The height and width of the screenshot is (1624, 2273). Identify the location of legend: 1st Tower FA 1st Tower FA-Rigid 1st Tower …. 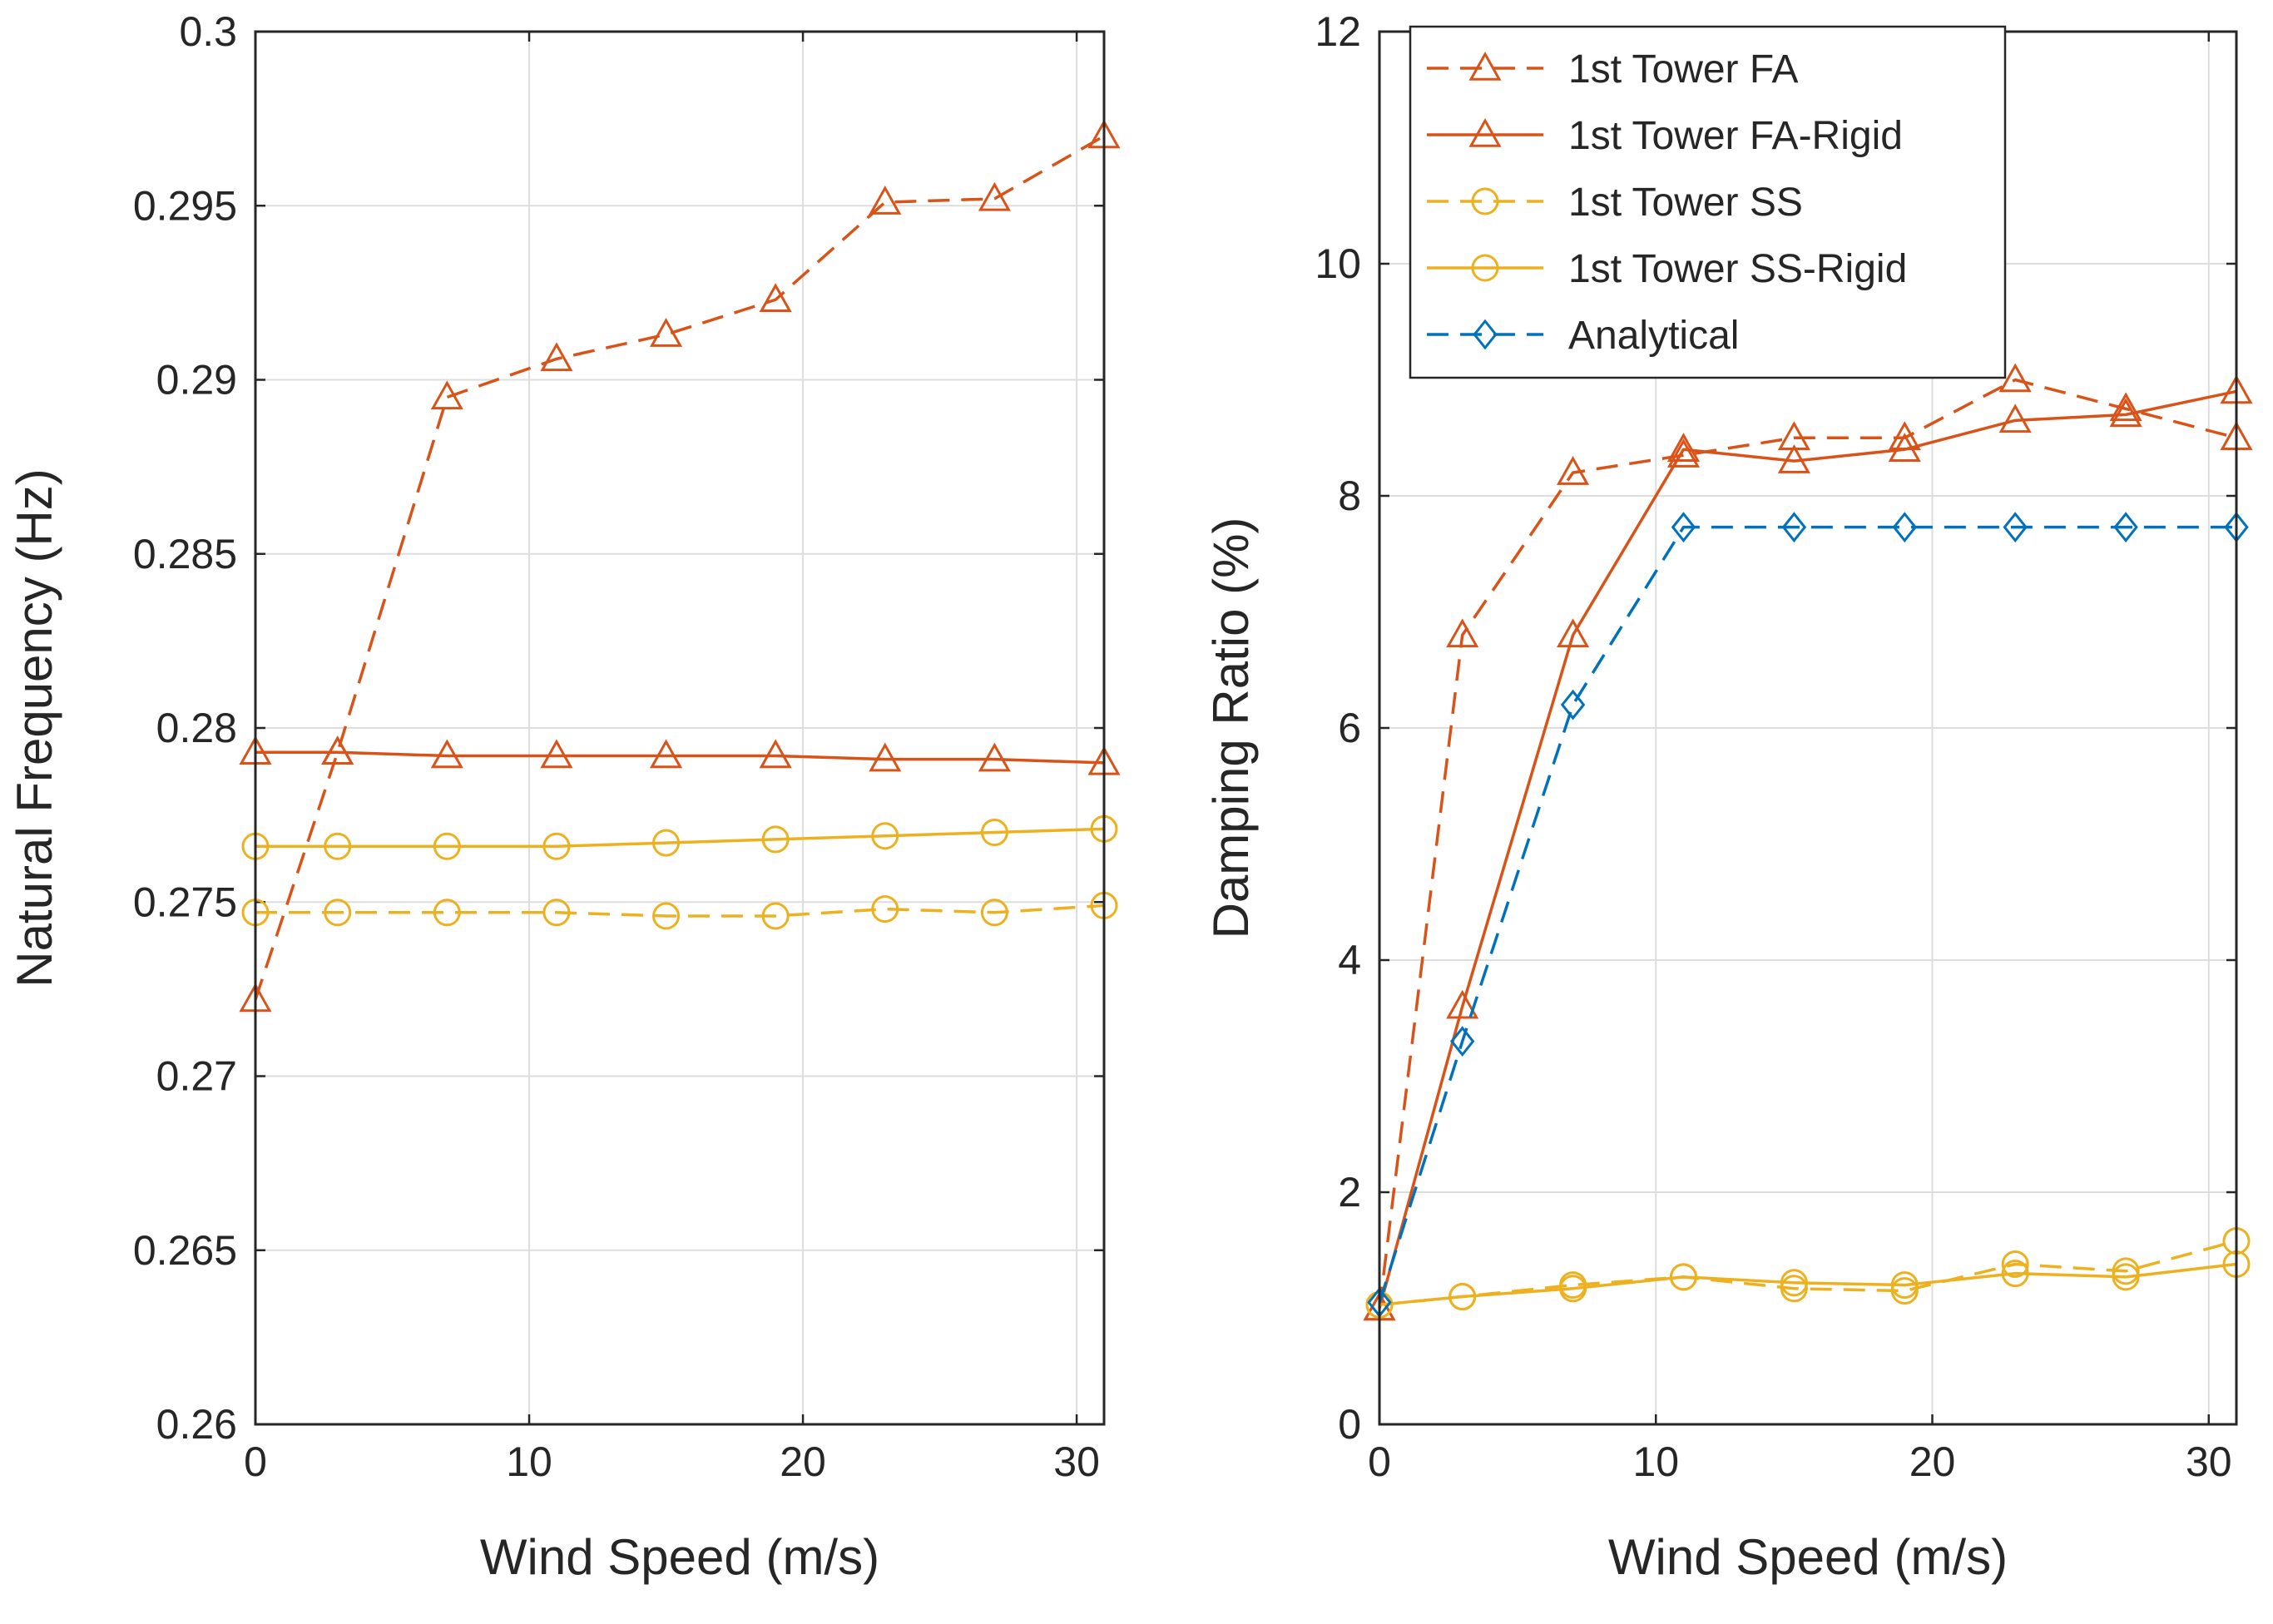
(1708, 202).